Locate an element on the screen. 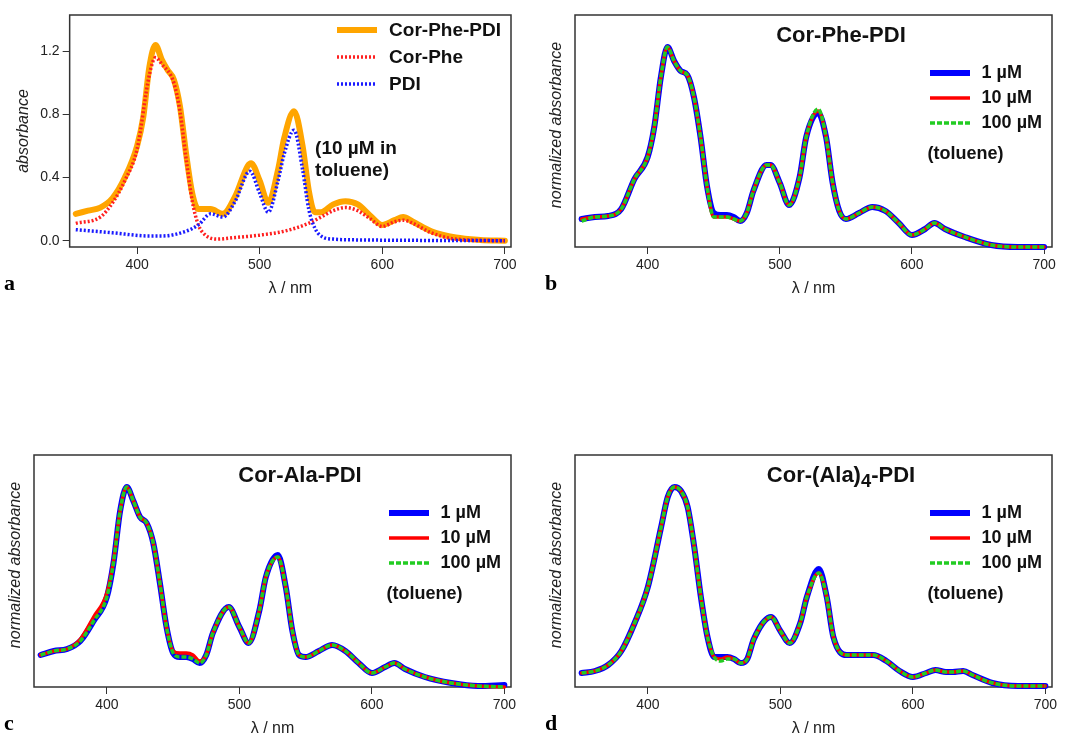 The height and width of the screenshot is (744, 1083). chart-title: Cor-(Ala)$_{4}$-PDI is located at coordinates (841, 477).